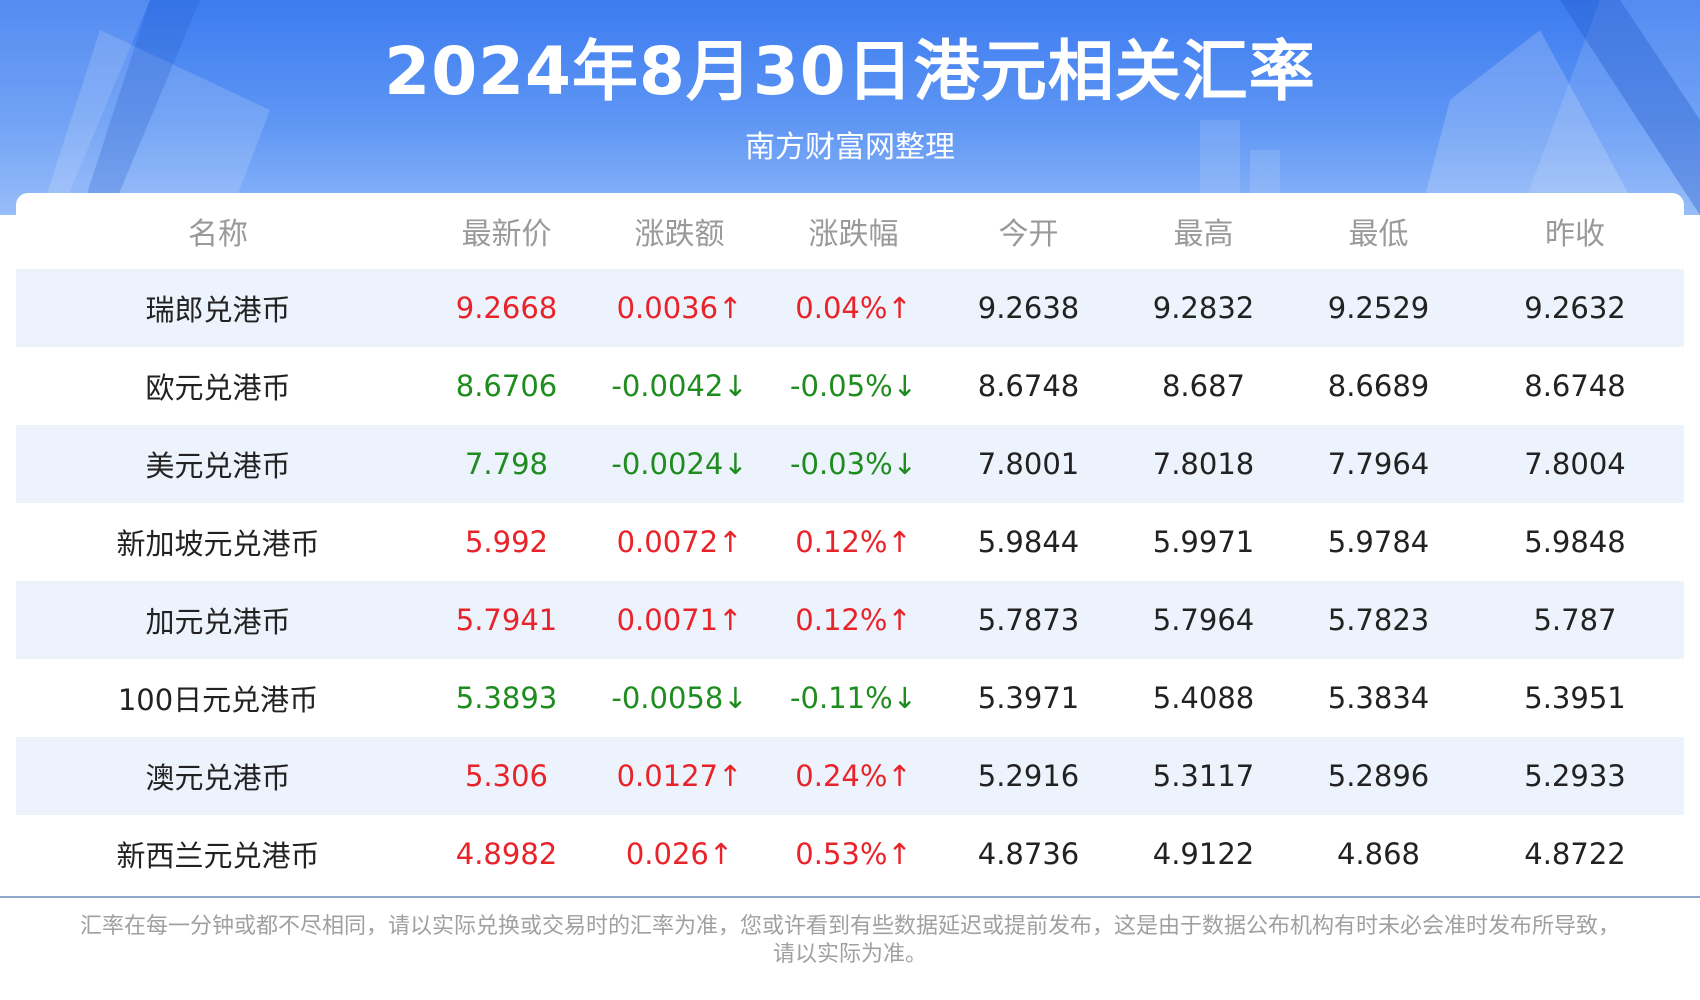  Describe the element at coordinates (506, 464) in the screenshot. I see `latest-price: 7.798` at that location.